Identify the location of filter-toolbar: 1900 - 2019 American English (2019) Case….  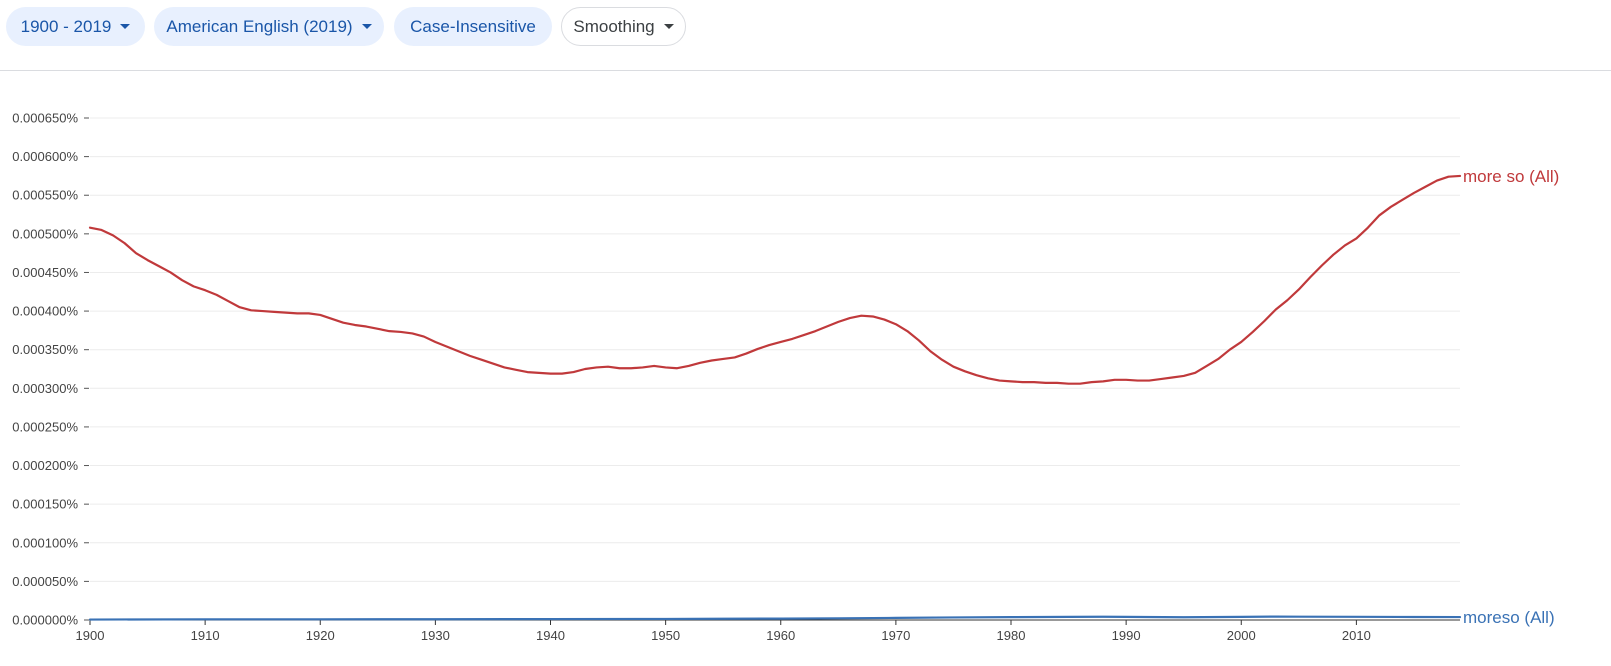
(805, 35).